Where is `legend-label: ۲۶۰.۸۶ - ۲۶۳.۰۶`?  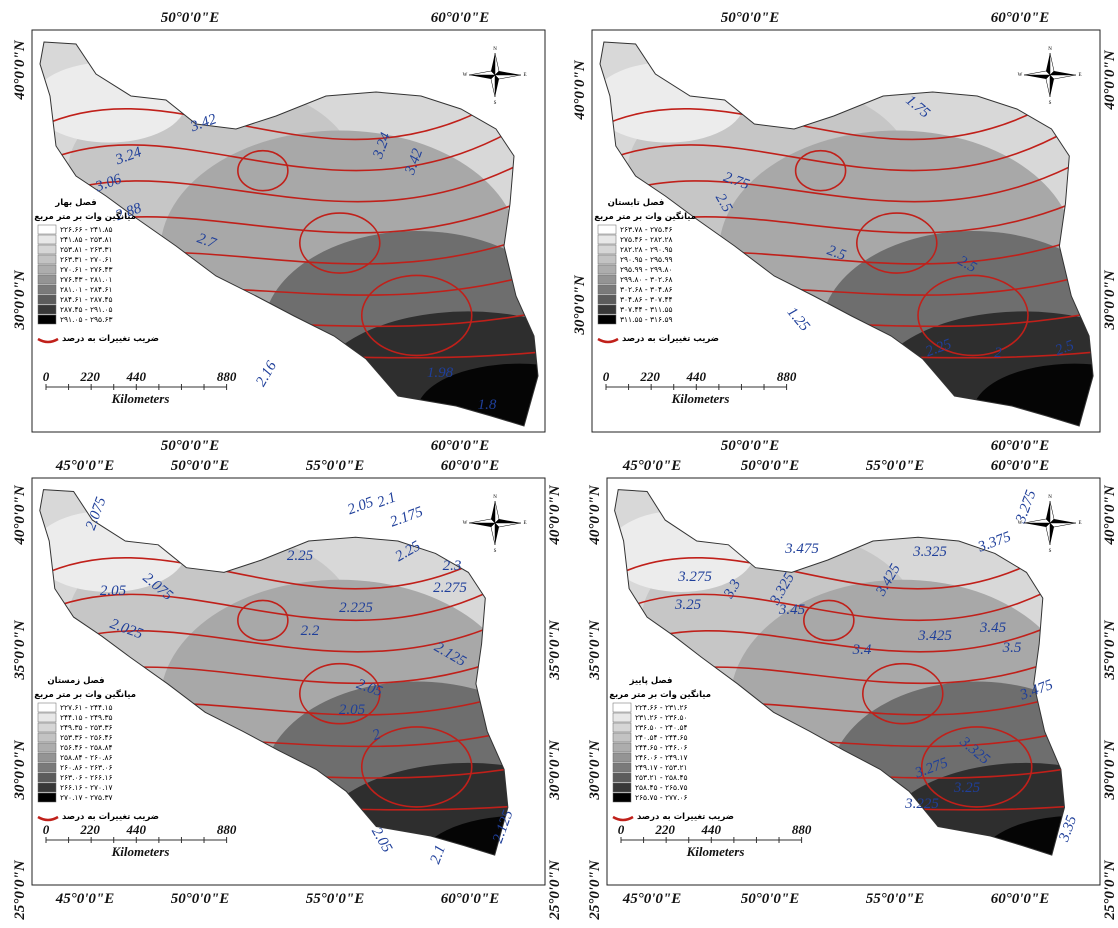 legend-label: ۲۶۰.۸۶ - ۲۶۳.۰۶ is located at coordinates (86, 767).